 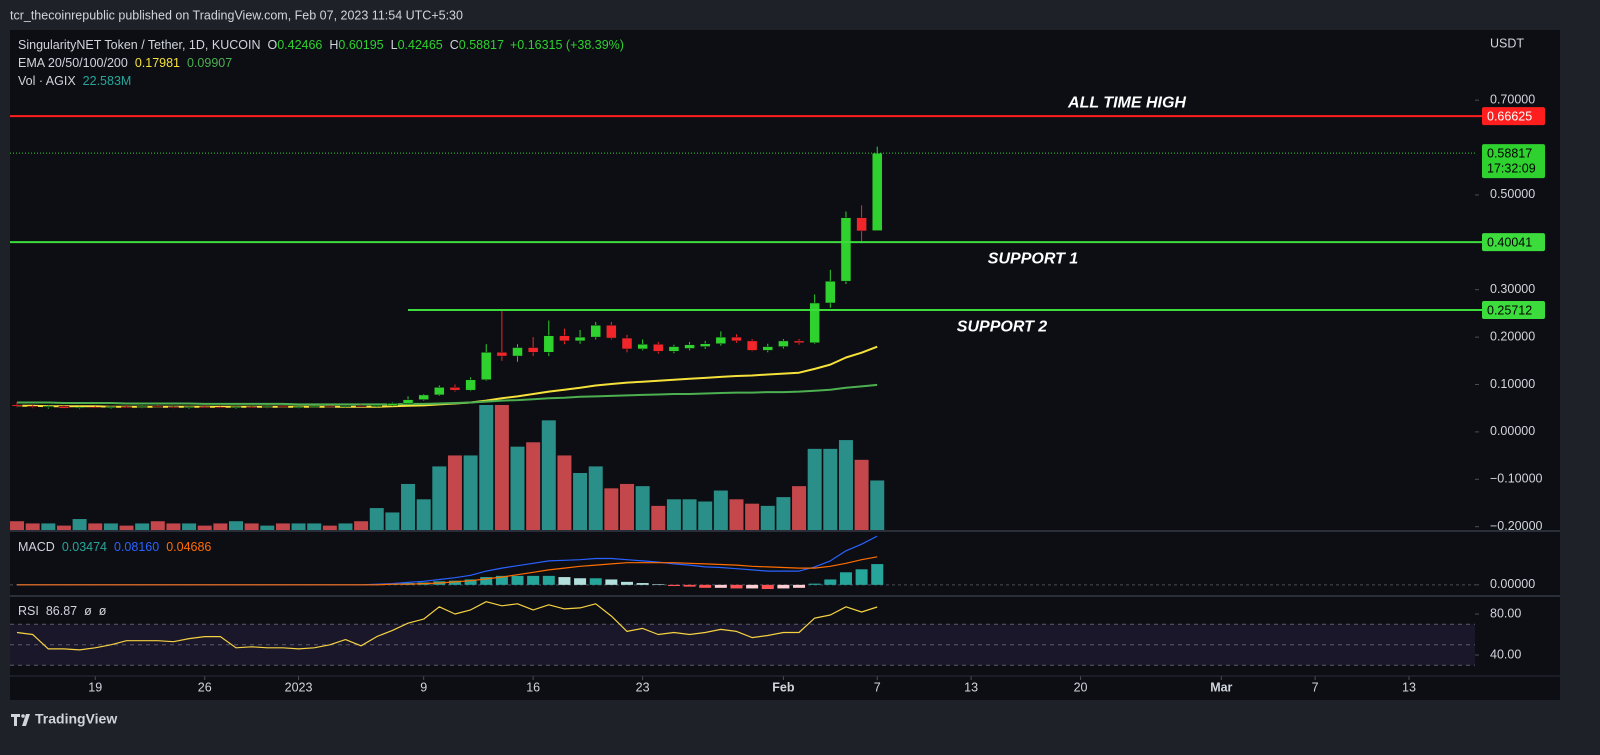 What do you see at coordinates (971, 687) in the screenshot?
I see `x-tick-label: 13` at bounding box center [971, 687].